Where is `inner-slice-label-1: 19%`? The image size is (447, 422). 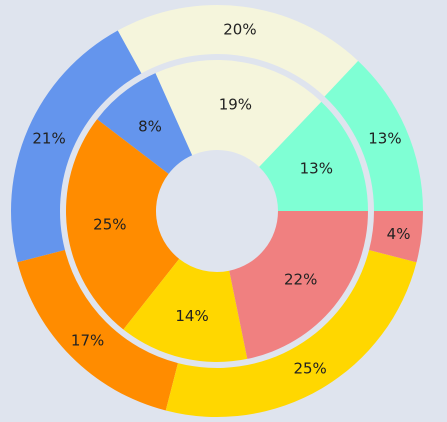 inner-slice-label-1: 19% is located at coordinates (235, 105).